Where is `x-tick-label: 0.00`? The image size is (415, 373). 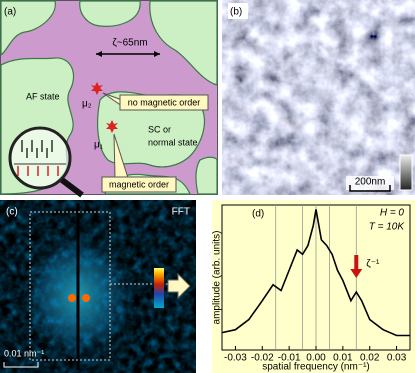 x-tick-label: 0.00 is located at coordinates (316, 358).